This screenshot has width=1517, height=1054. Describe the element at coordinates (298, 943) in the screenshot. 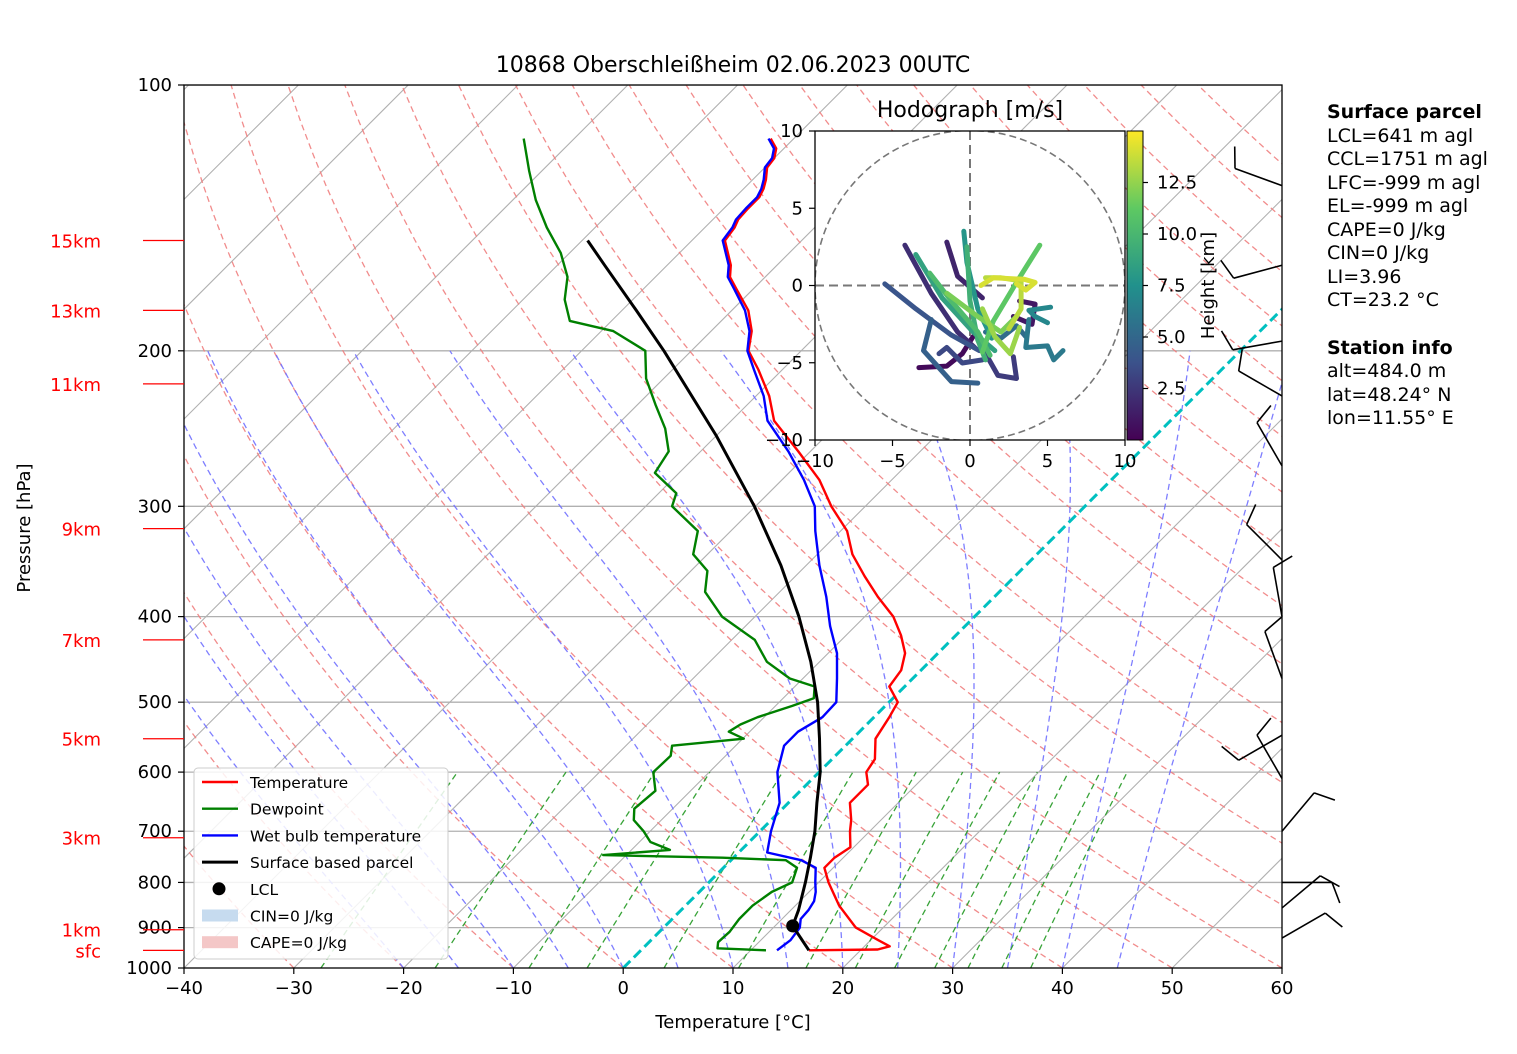

I see `legend-label: CAPE=0 J/kg` at that location.